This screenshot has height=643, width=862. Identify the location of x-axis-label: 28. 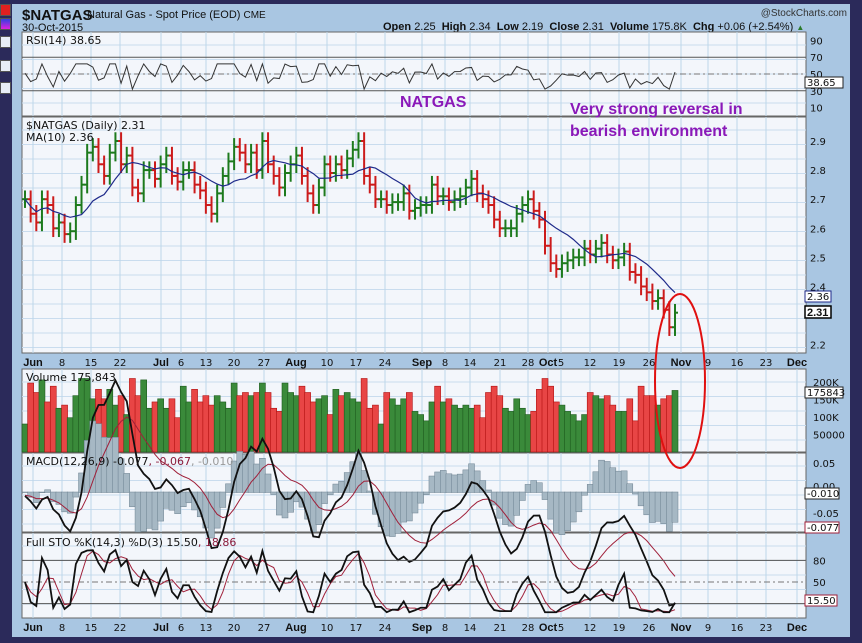
(528, 363).